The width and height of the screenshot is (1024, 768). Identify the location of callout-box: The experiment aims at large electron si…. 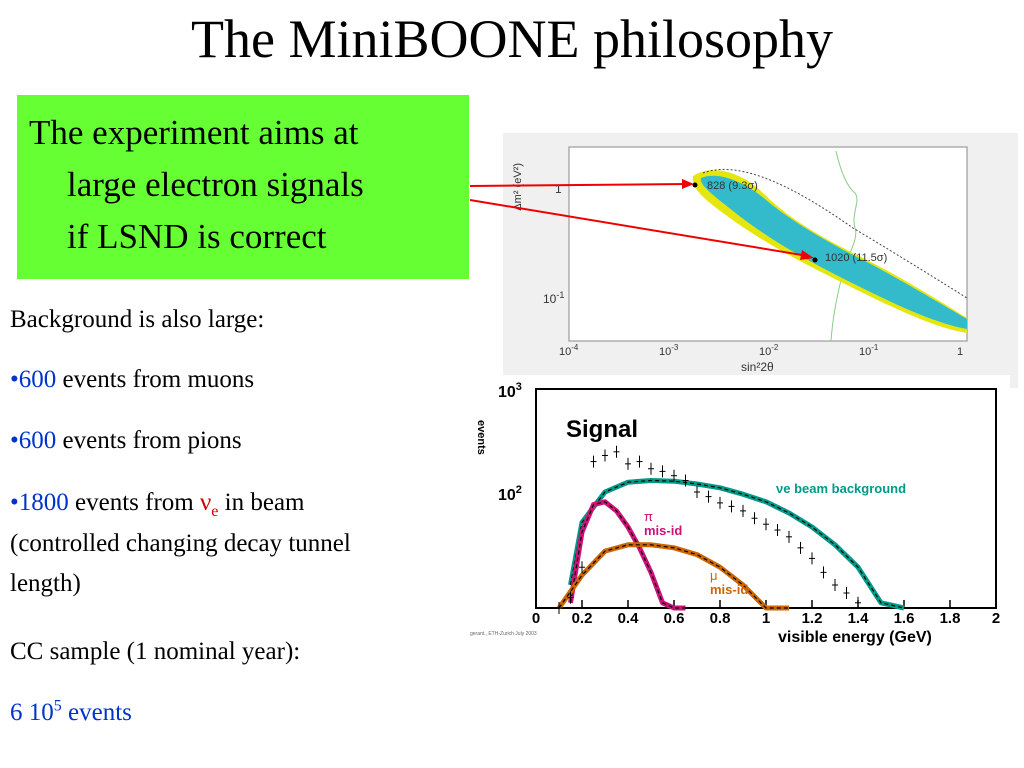
(243, 187).